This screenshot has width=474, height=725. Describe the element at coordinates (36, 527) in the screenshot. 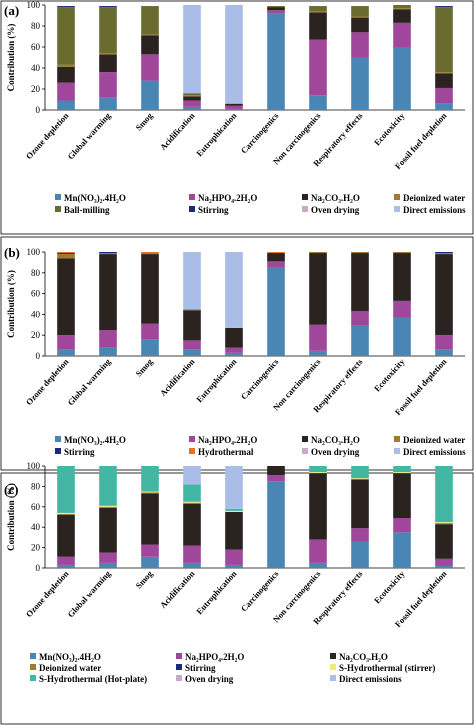

I see `y-tick-label: 40` at that location.